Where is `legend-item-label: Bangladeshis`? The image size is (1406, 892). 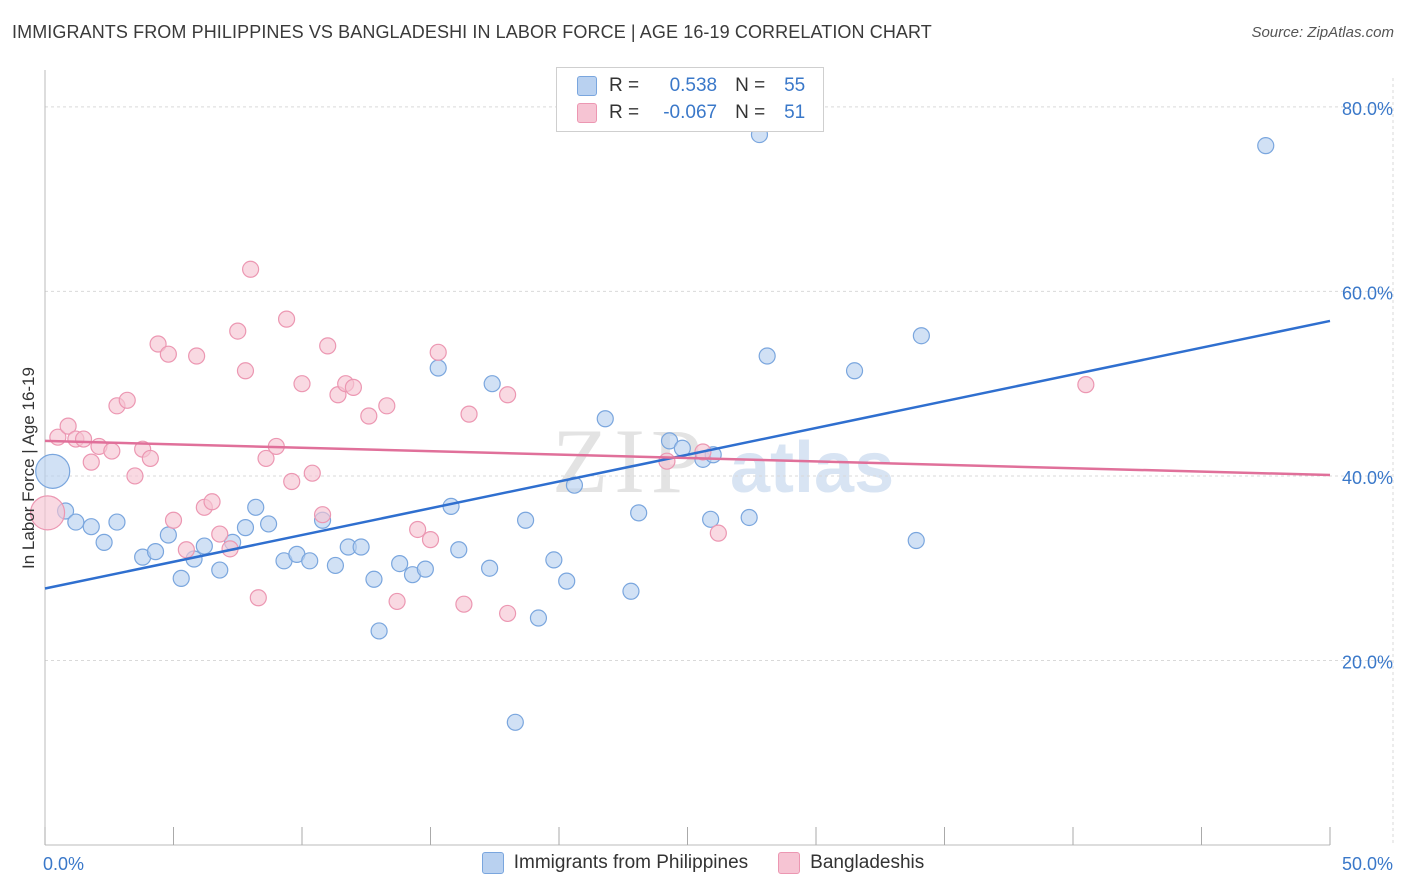 legend-item-label: Bangladeshis is located at coordinates (867, 862).